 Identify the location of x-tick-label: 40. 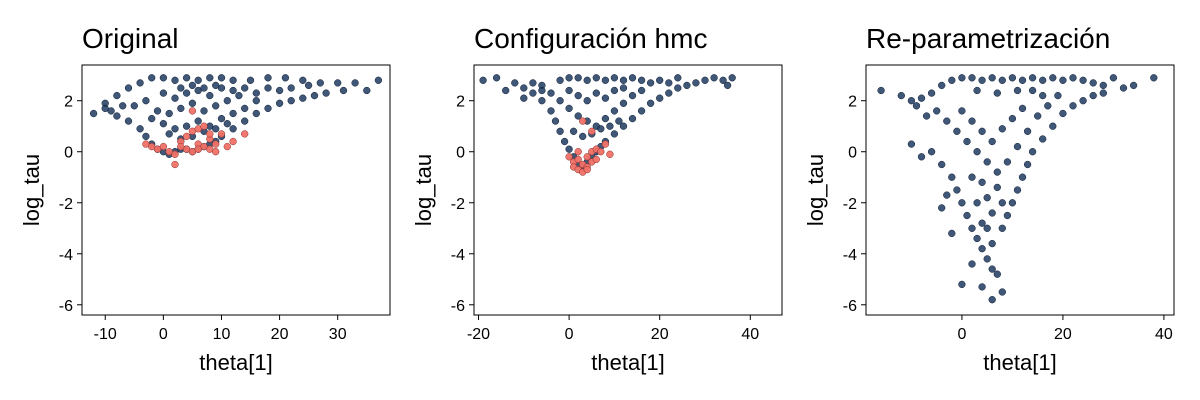
(750, 334).